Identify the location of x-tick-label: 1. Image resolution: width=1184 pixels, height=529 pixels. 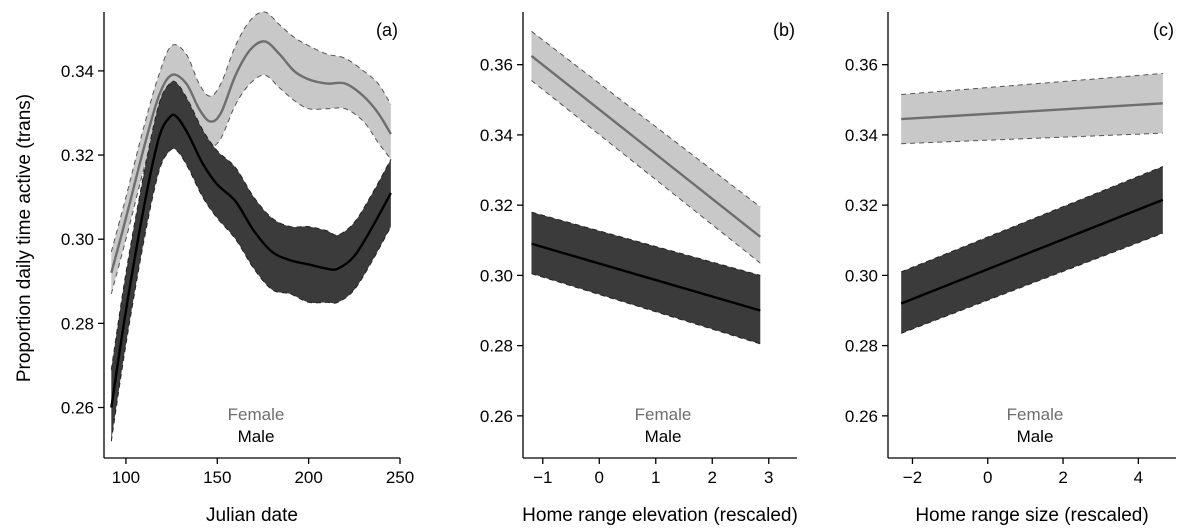
(655, 477).